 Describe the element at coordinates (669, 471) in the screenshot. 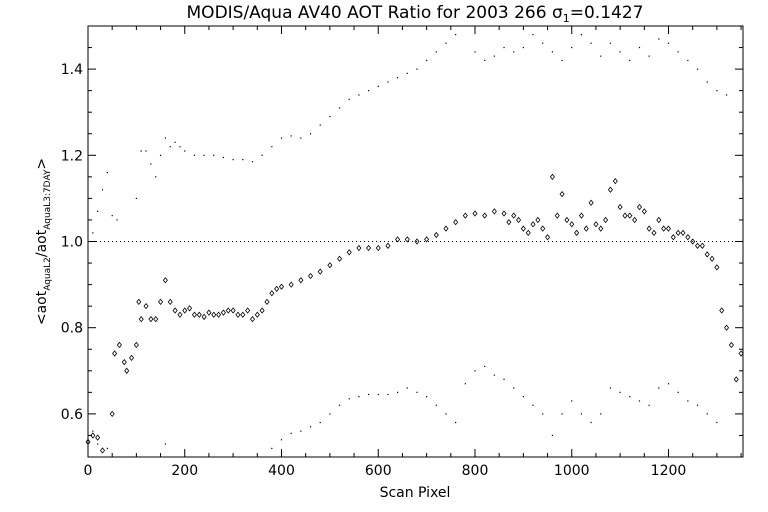

I see `x-tick-label: 1200` at that location.